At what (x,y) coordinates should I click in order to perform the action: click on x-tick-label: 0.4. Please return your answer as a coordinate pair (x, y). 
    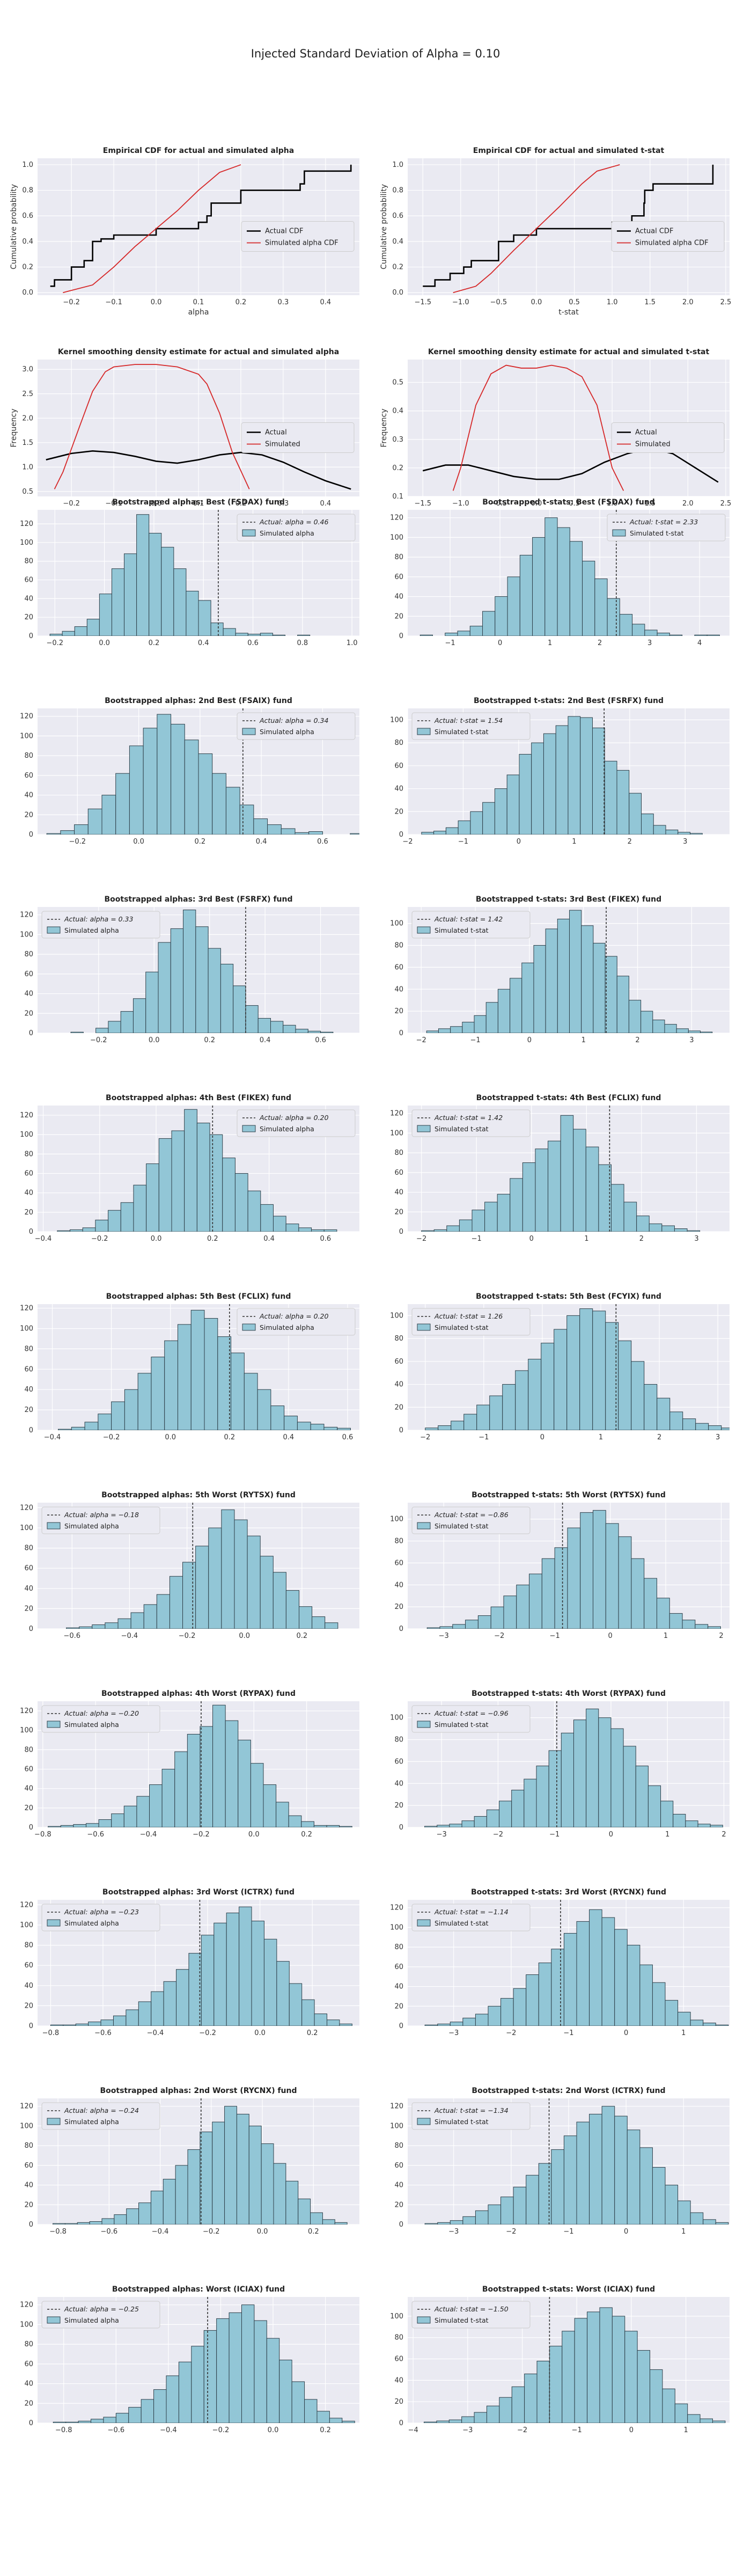
    Looking at the image, I should click on (269, 1239).